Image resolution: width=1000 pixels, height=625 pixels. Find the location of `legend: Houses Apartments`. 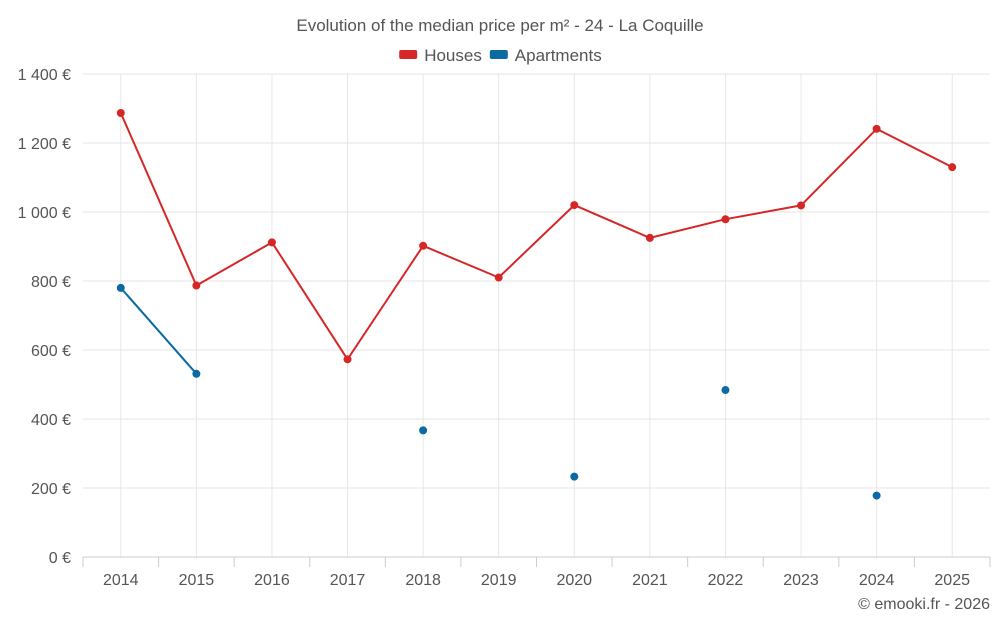

legend: Houses Apartments is located at coordinates (500, 55).